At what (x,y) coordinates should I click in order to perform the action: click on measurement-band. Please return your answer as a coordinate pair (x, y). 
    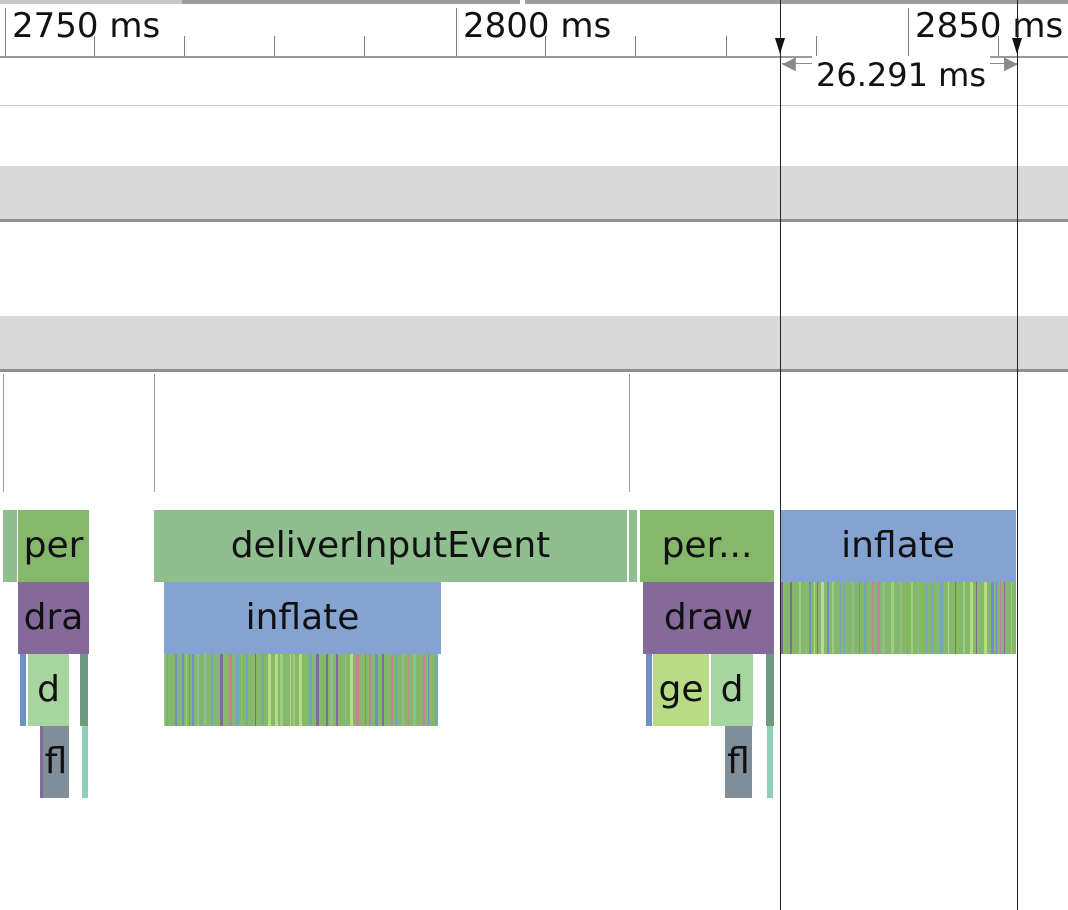
    Looking at the image, I should click on (534, 82).